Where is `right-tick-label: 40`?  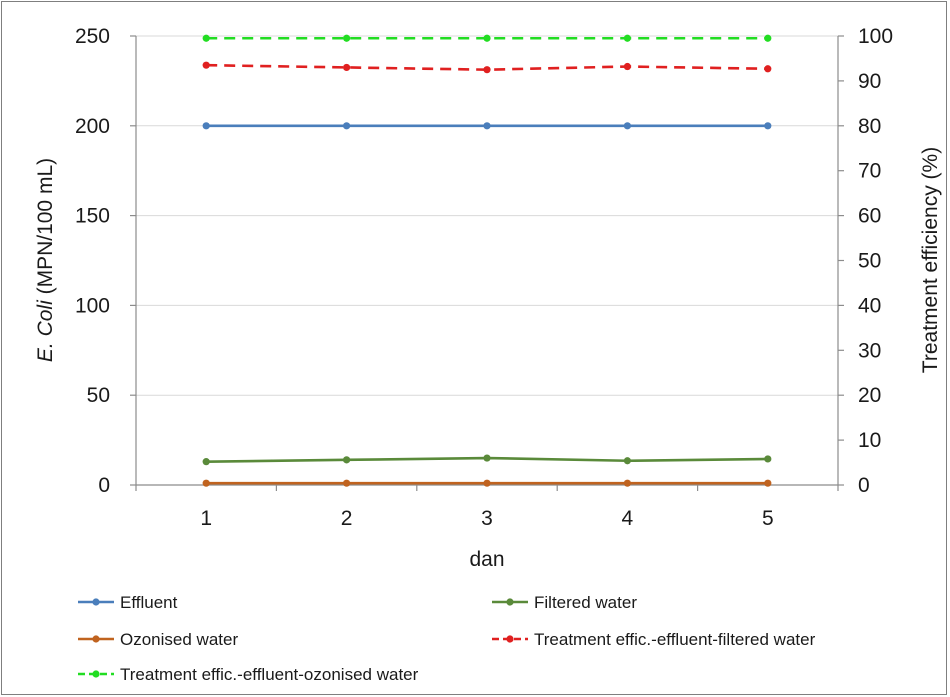
right-tick-label: 40 is located at coordinates (869, 305).